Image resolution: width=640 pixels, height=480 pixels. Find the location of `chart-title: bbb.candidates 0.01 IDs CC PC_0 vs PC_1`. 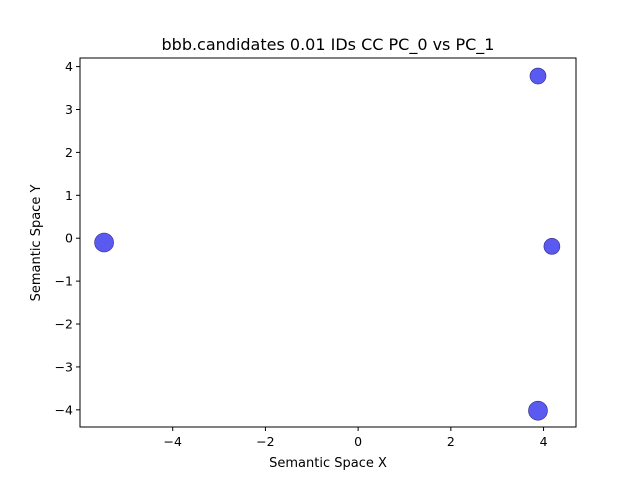

chart-title: bbb.candidates 0.01 IDs CC PC_0 vs PC_1 is located at coordinates (328, 45).